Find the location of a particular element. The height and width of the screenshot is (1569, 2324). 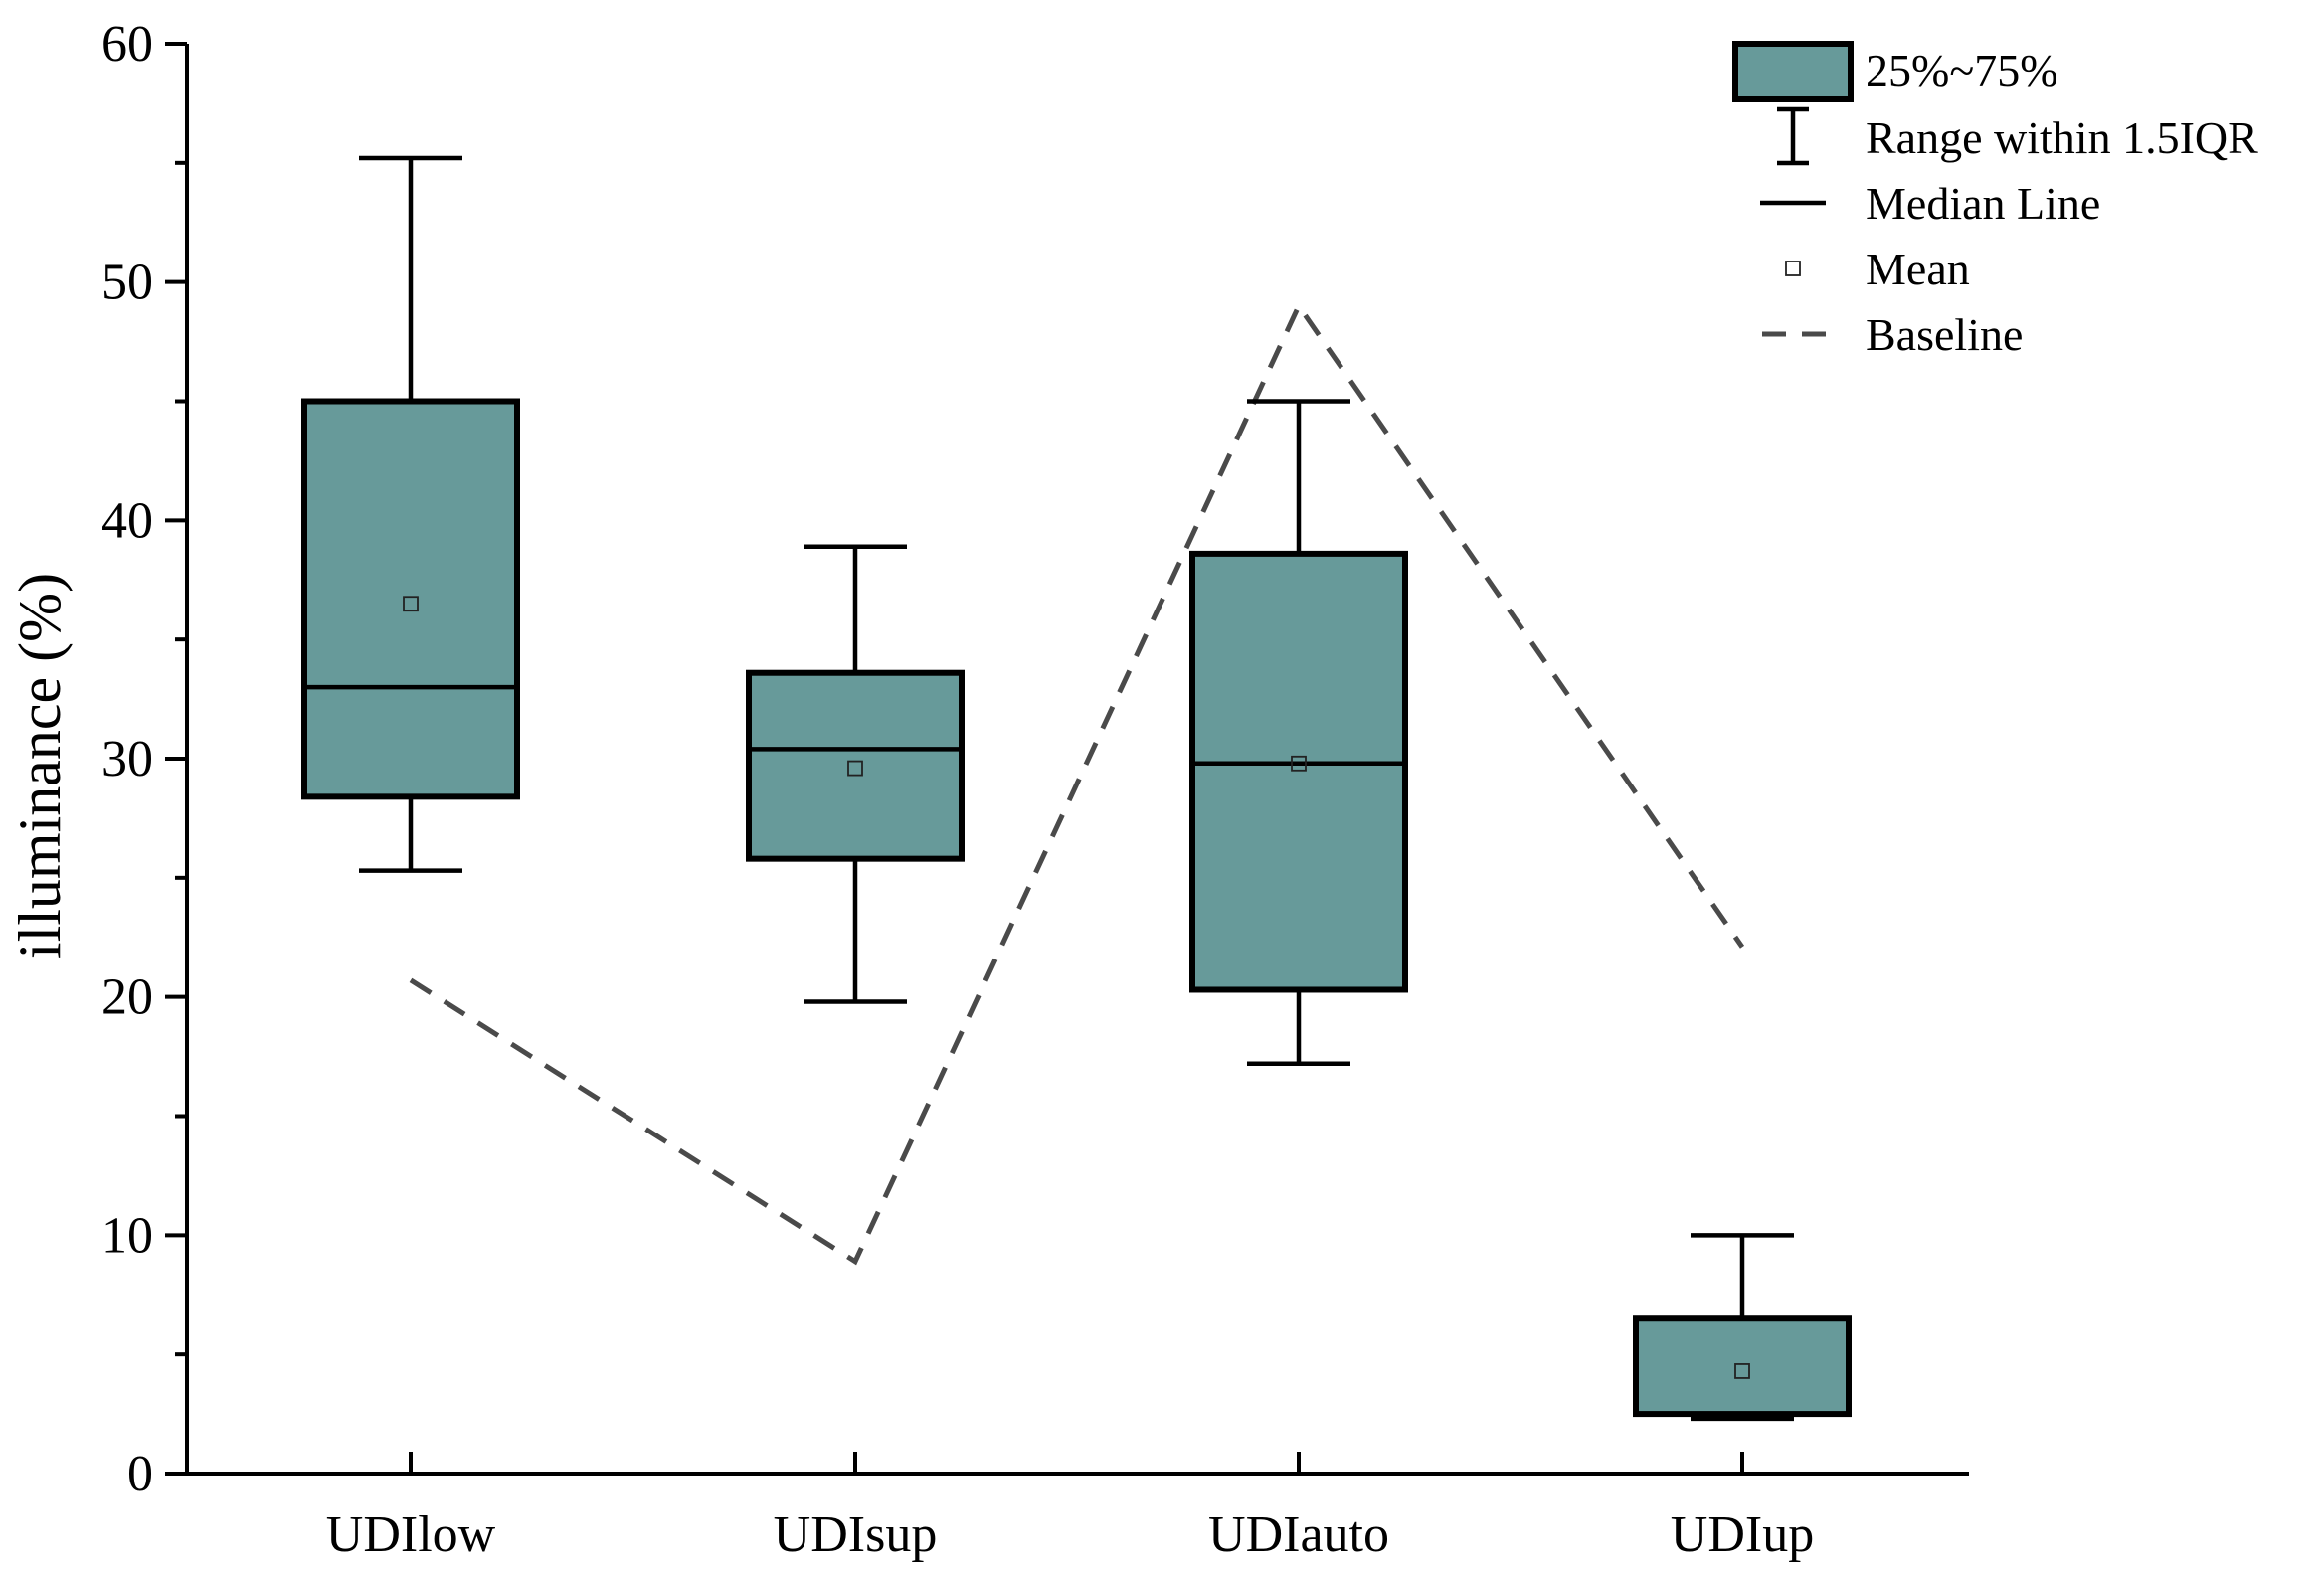

legend-label: Median Line is located at coordinates (1983, 203).